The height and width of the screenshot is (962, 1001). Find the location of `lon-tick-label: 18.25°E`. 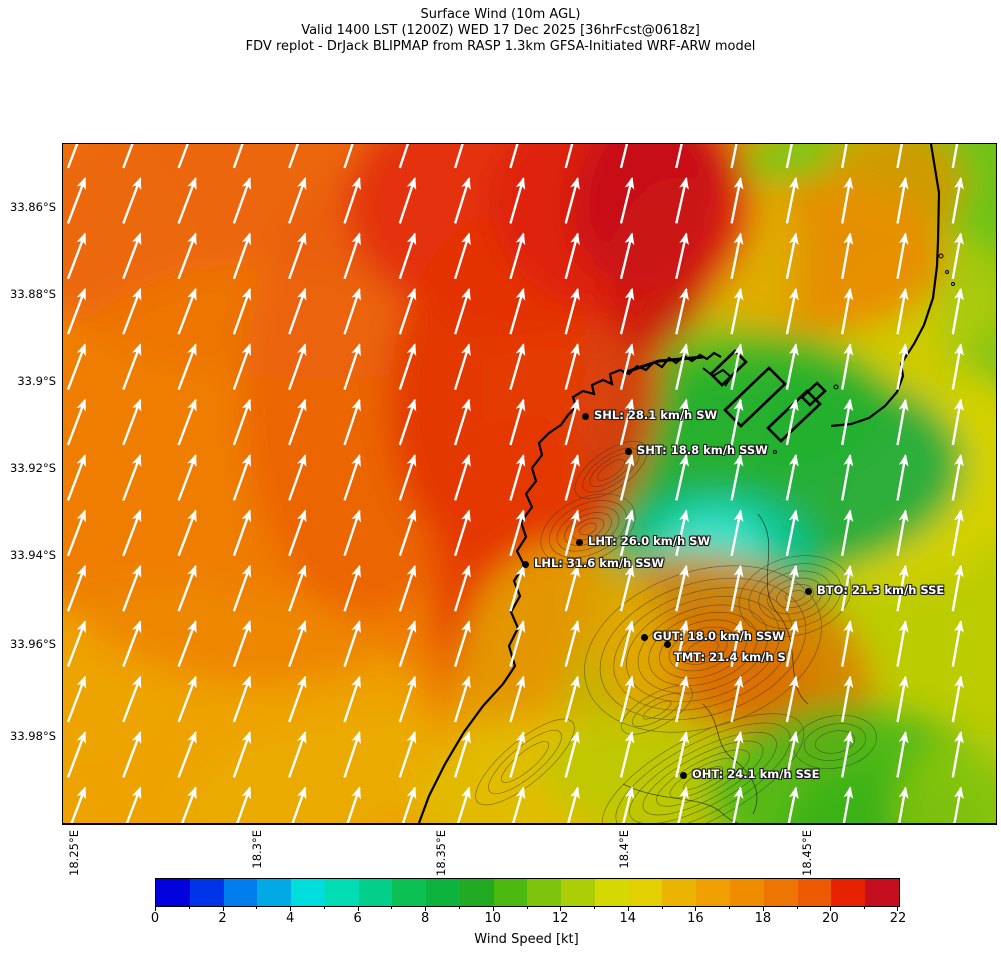

lon-tick-label: 18.25°E is located at coordinates (74, 853).